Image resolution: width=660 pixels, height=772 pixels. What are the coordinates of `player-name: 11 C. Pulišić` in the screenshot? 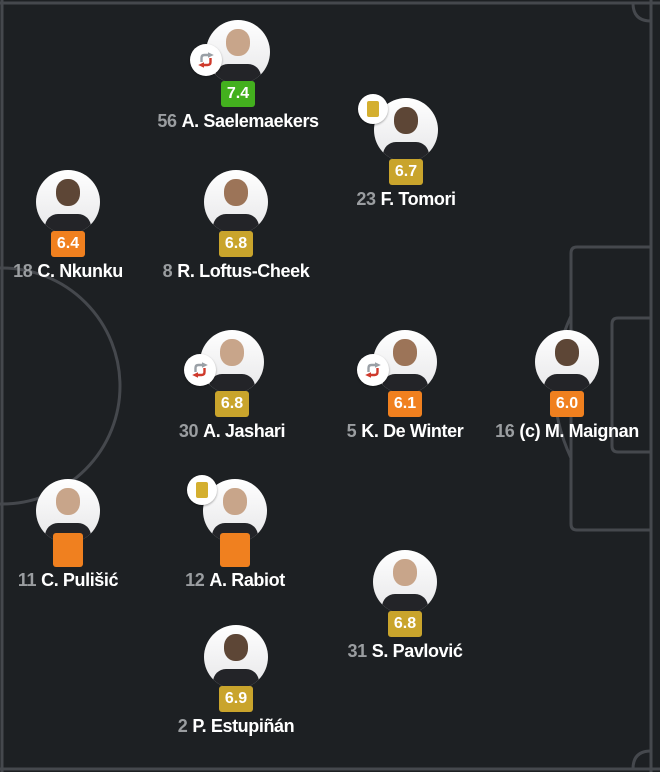 It's located at (68, 580).